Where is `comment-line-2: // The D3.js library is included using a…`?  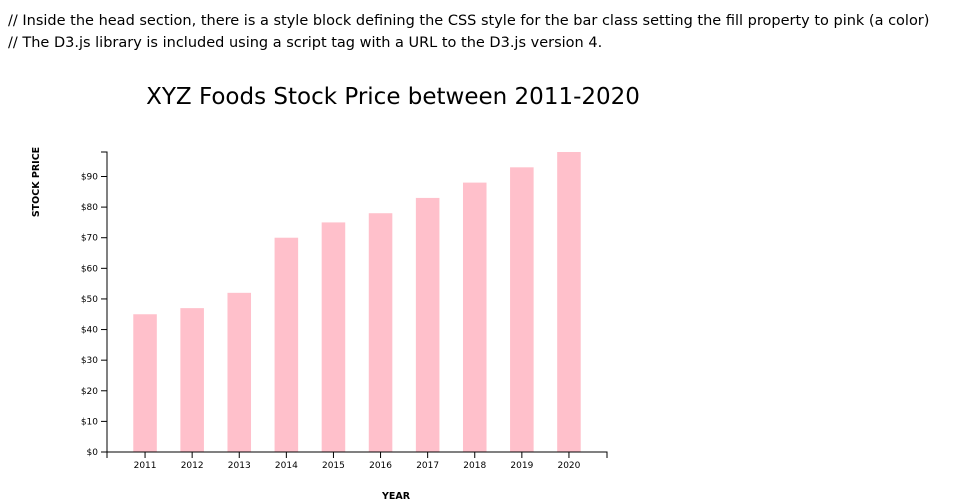 comment-line-2: // The D3.js library is included using a… is located at coordinates (305, 43).